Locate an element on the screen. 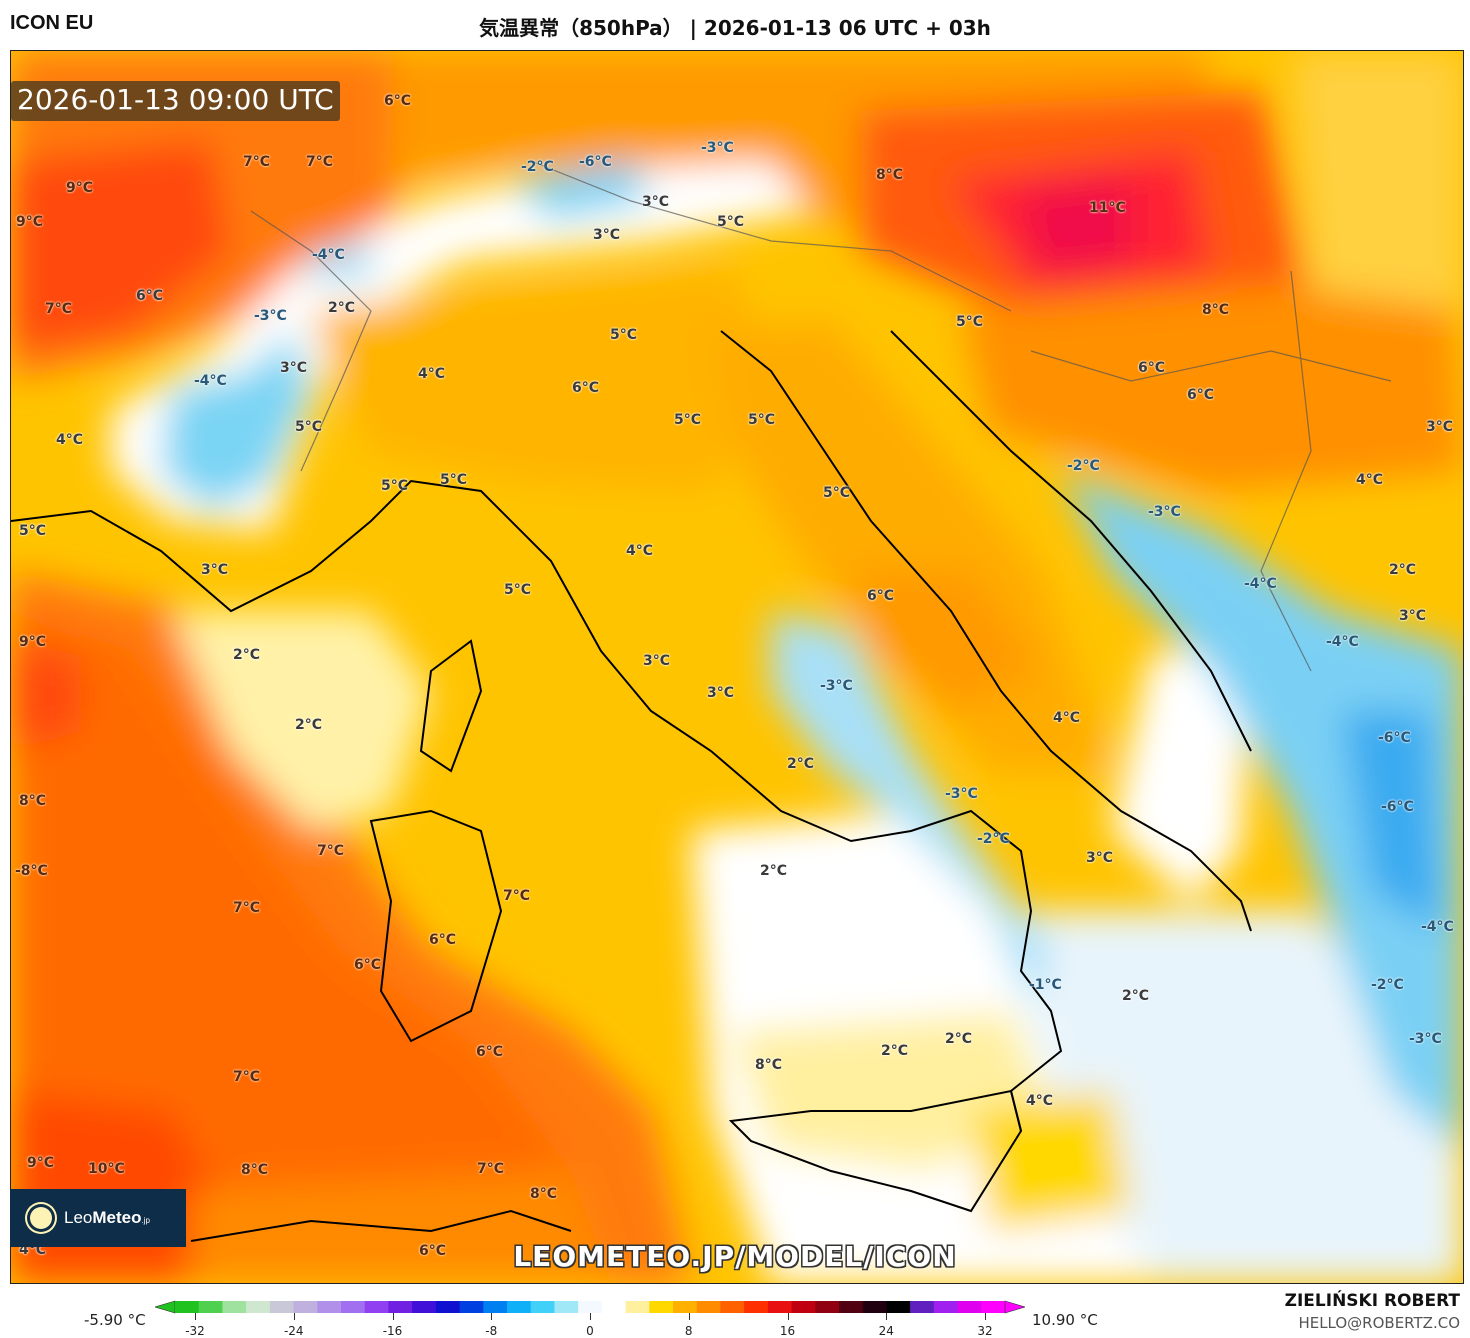  sun-icon is located at coordinates (41, 1218).